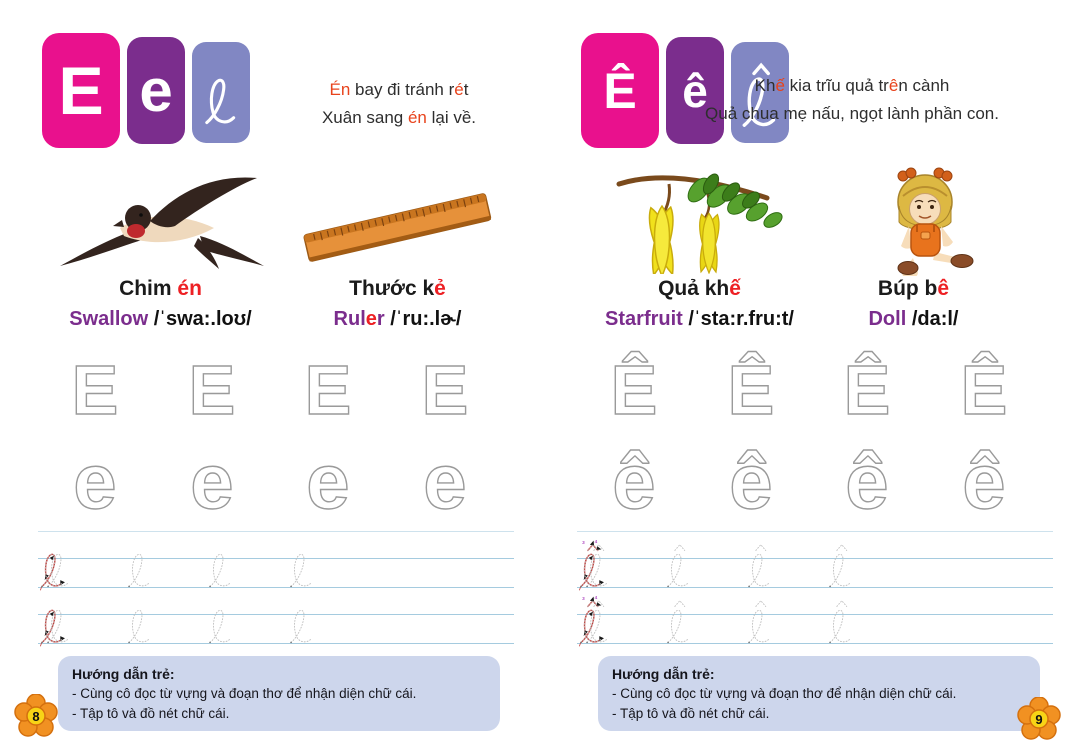 This screenshot has width=1077, height=751. I want to click on lowercase-letter-card: e, so click(156, 90).